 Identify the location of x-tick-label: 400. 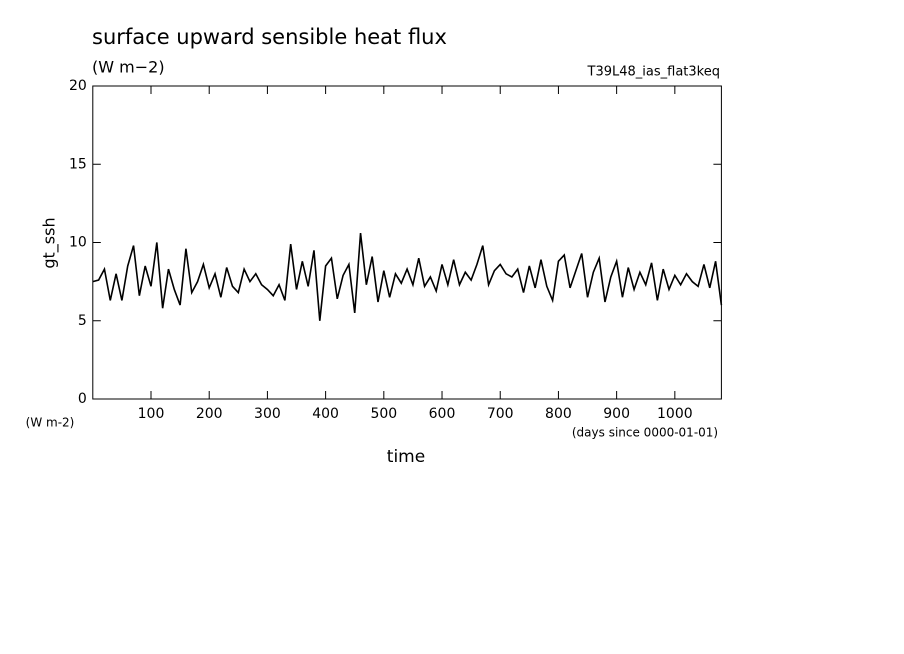
(325, 414).